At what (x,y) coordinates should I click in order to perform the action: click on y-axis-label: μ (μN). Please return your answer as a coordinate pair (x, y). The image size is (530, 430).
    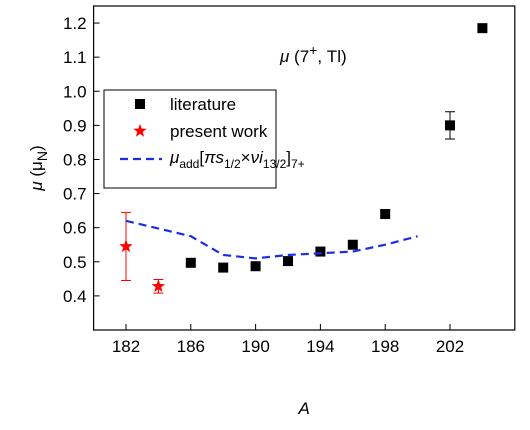
    Looking at the image, I should click on (38, 168).